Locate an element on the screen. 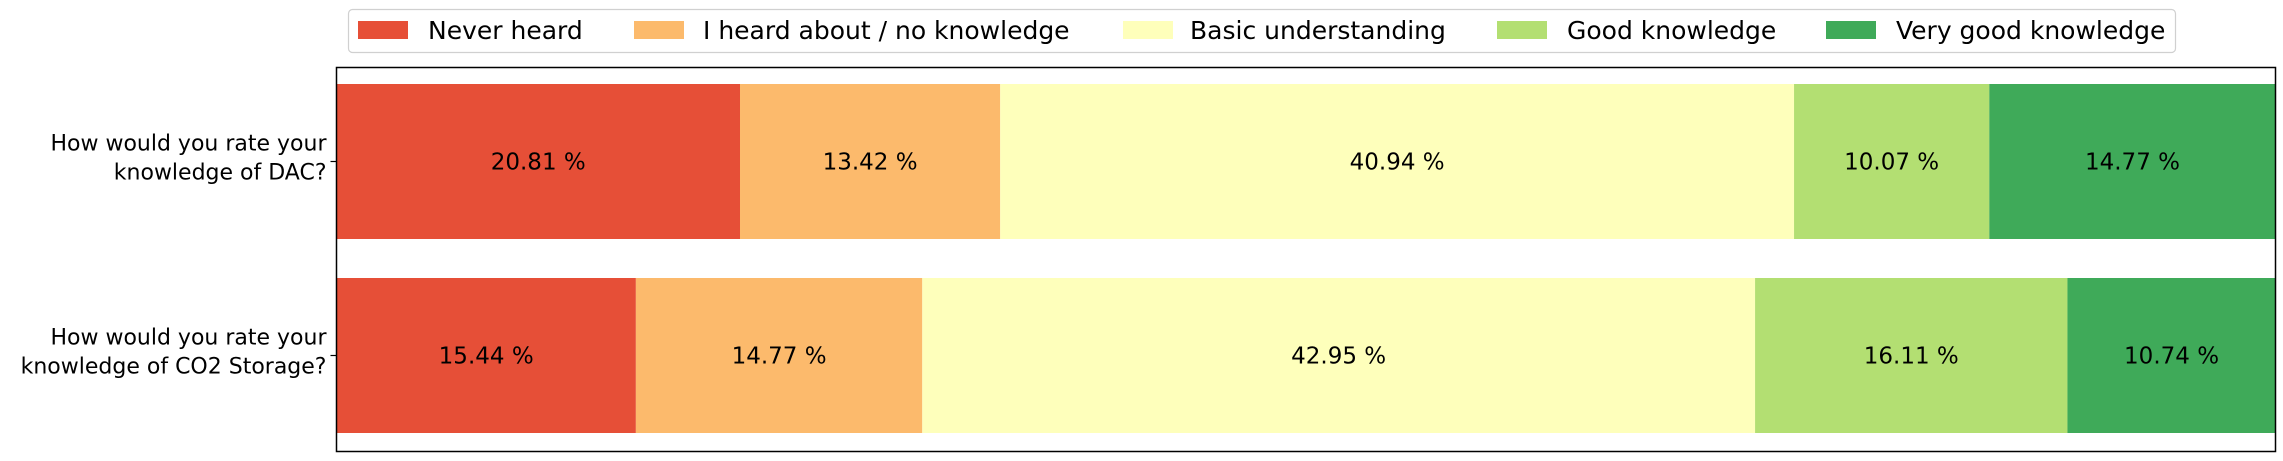 Image resolution: width=2283 pixels, height=461 pixels. data-label-0-0: 20.81 % is located at coordinates (538, 163).